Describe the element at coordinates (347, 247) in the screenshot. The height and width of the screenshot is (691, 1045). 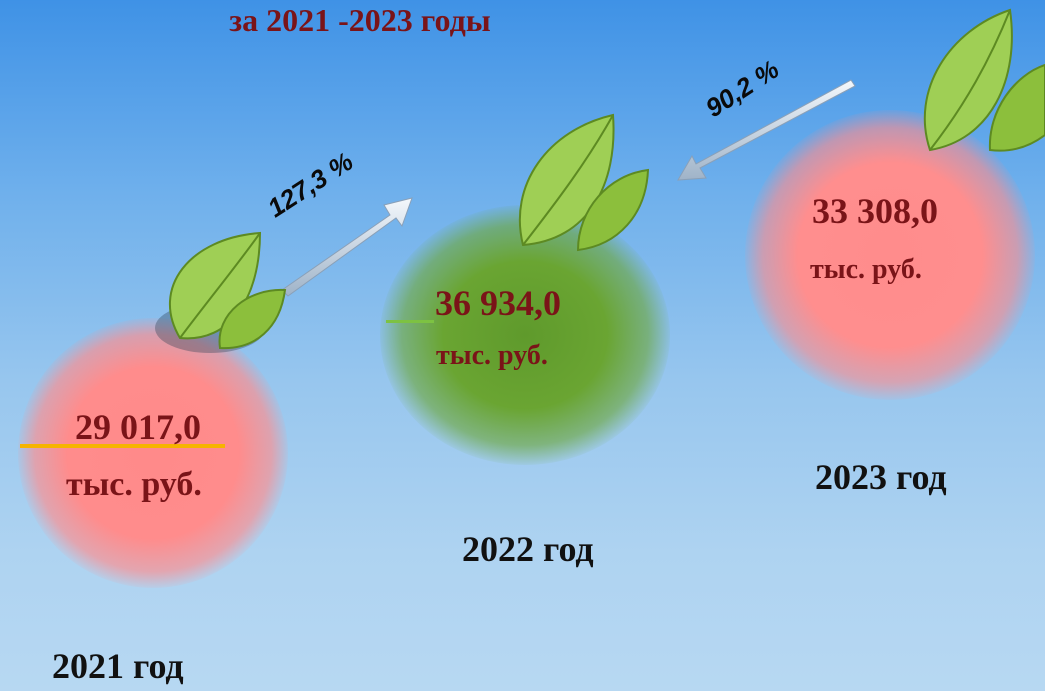
I see `arrow-up-icon` at that location.